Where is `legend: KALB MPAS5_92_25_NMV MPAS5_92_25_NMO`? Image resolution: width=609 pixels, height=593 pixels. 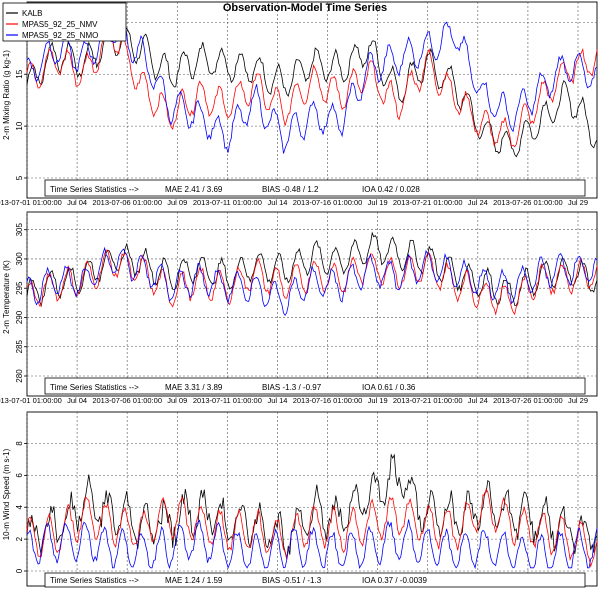
legend: KALB MPAS5_92_25_NMV MPAS5_92_25_NMO is located at coordinates (64, 22).